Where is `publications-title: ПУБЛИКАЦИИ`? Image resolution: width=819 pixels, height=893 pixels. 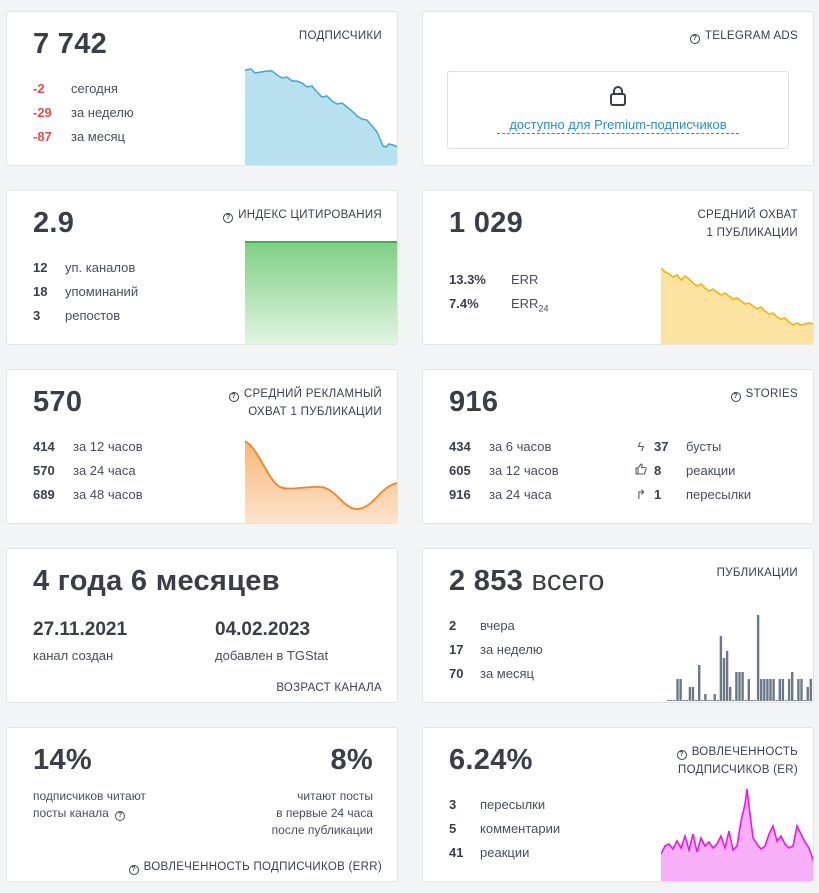
publications-title: ПУБЛИКАЦИИ is located at coordinates (757, 573).